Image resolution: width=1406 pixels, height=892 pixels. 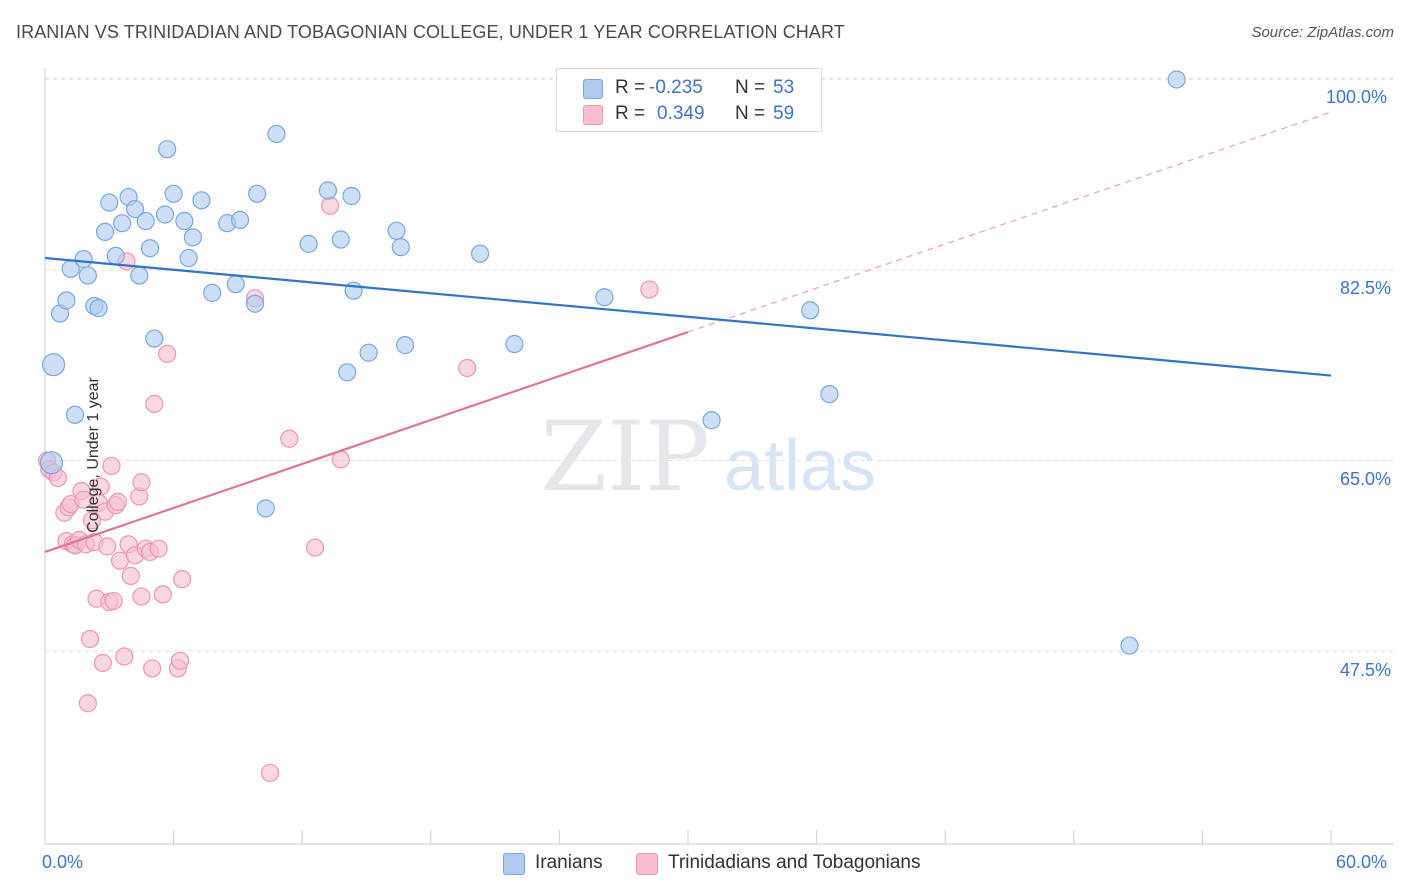 I want to click on legend-label: Trinidadians and Tobagonians, so click(x=794, y=862).